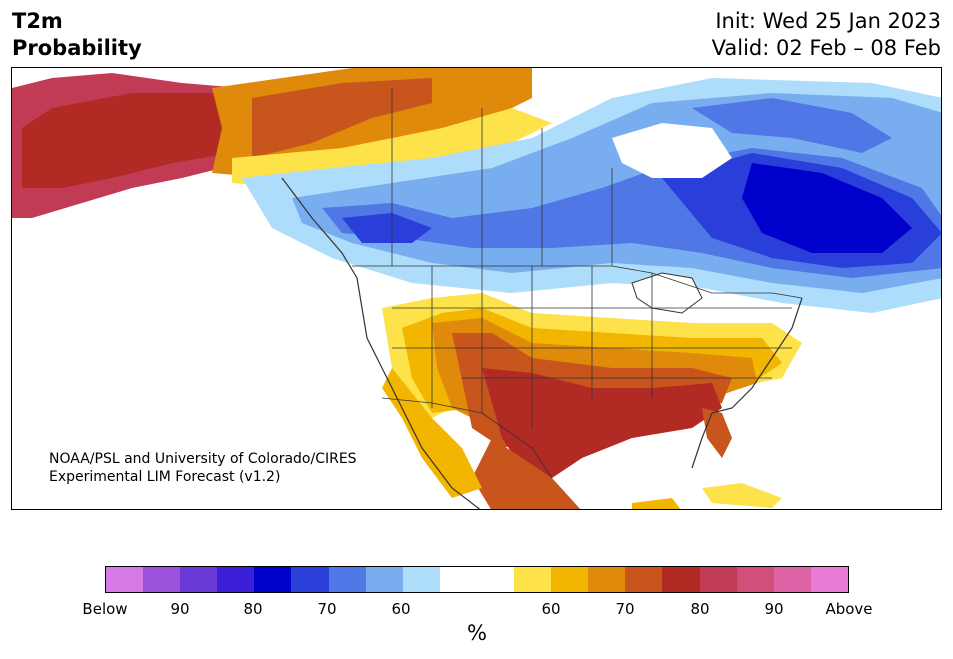  What do you see at coordinates (526, 473) in the screenshot?
I see `mexico-warm` at bounding box center [526, 473].